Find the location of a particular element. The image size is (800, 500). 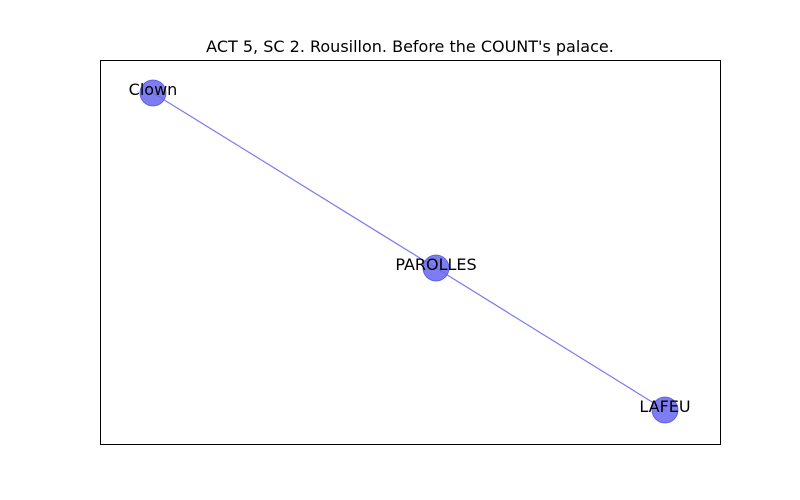

node-label-parolles: PAROLLES is located at coordinates (435, 264).